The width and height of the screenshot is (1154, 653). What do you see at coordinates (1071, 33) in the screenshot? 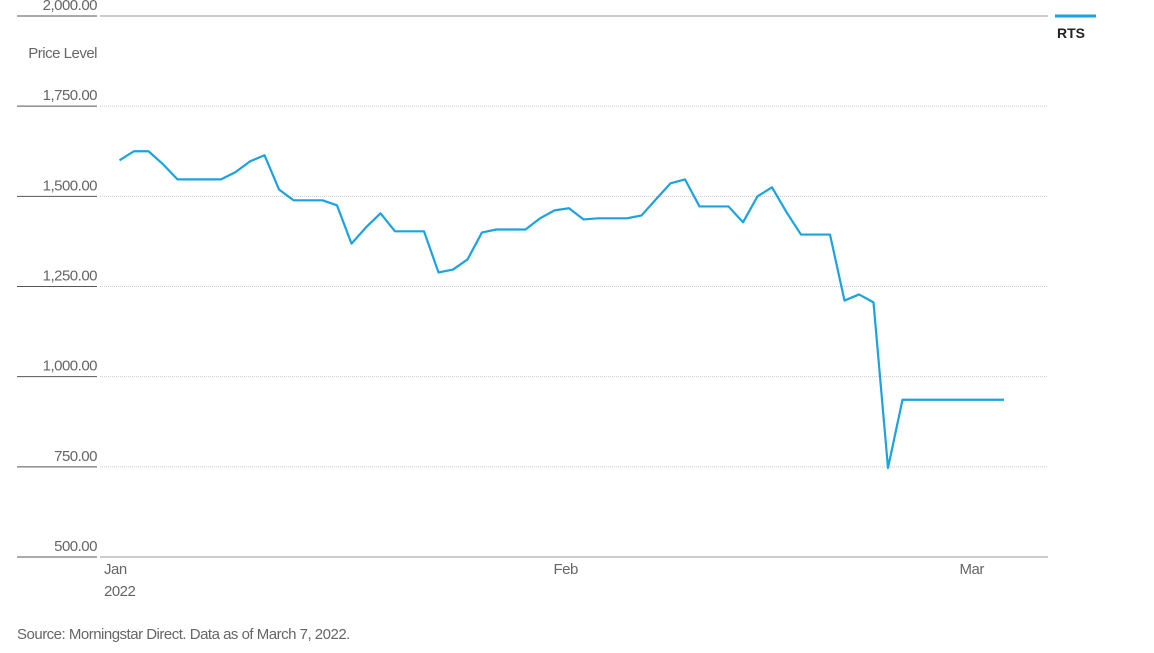
I see `legend-label: RTS` at bounding box center [1071, 33].